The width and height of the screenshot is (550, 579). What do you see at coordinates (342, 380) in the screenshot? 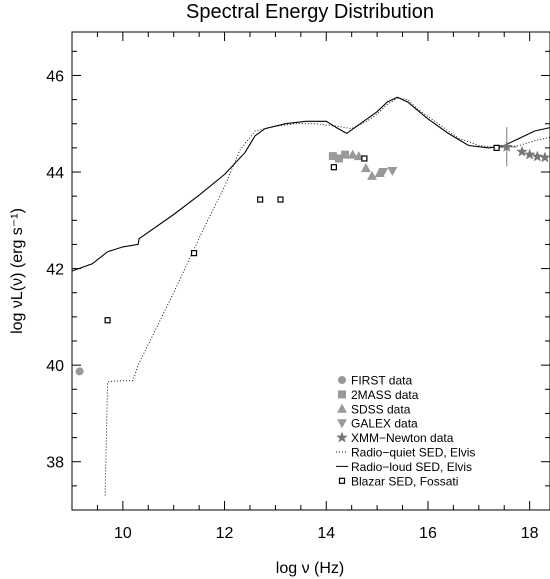
I see `legend-marker-first-data` at bounding box center [342, 380].